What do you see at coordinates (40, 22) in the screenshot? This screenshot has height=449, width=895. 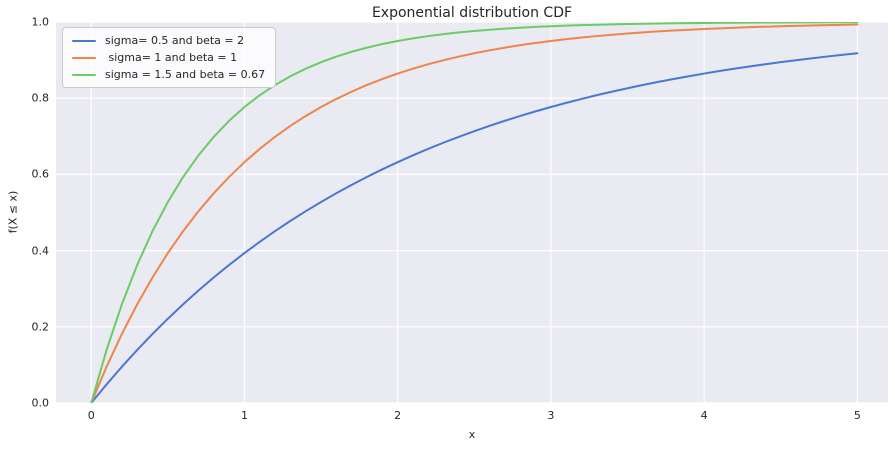 I see `y-tick-label: 1.0` at bounding box center [40, 22].